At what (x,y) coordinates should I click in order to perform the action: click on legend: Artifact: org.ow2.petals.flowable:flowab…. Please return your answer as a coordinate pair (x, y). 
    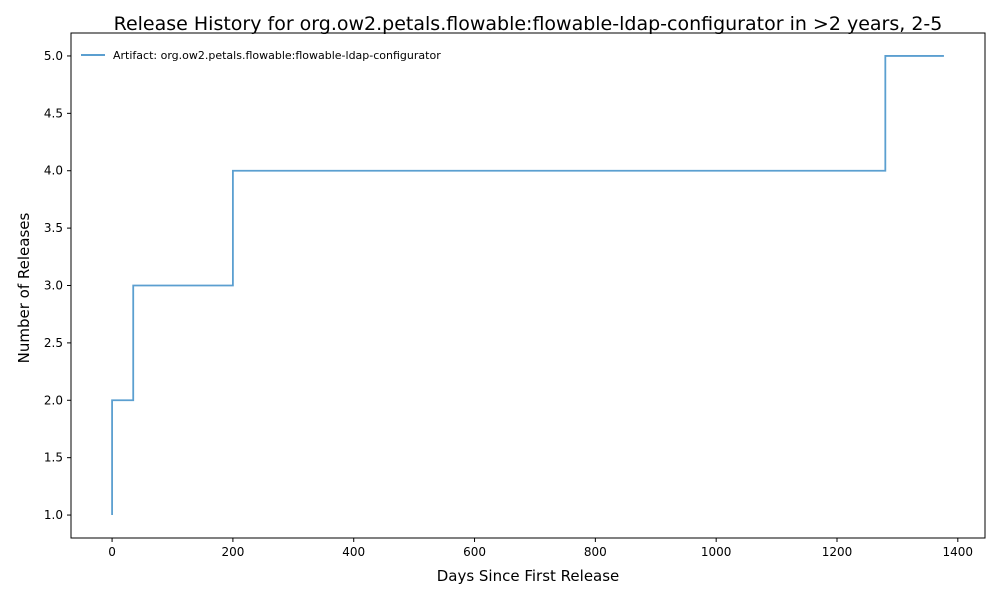
    Looking at the image, I should click on (261, 55).